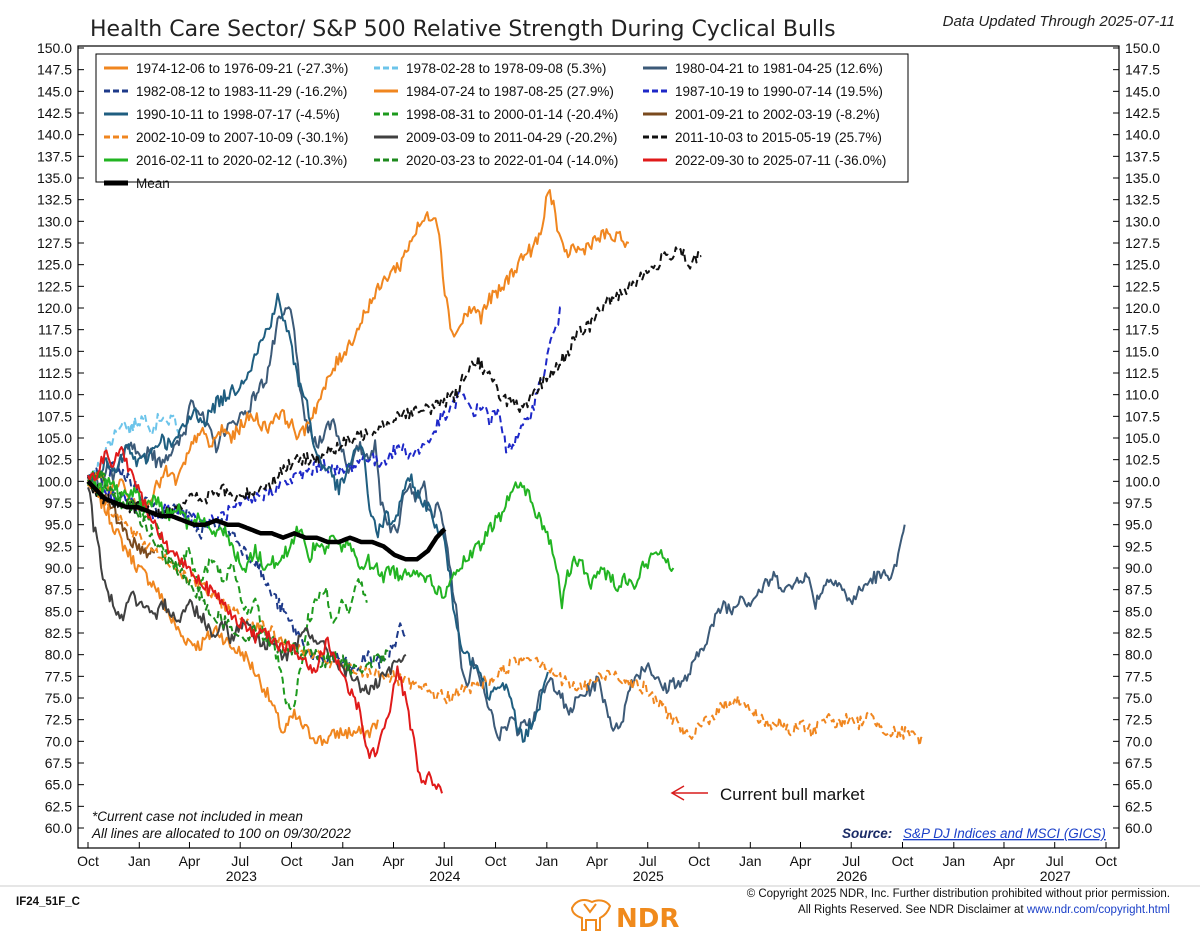 Image resolution: width=1200 pixels, height=939 pixels. I want to click on y-tick-label-right: 95.0, so click(1138, 525).